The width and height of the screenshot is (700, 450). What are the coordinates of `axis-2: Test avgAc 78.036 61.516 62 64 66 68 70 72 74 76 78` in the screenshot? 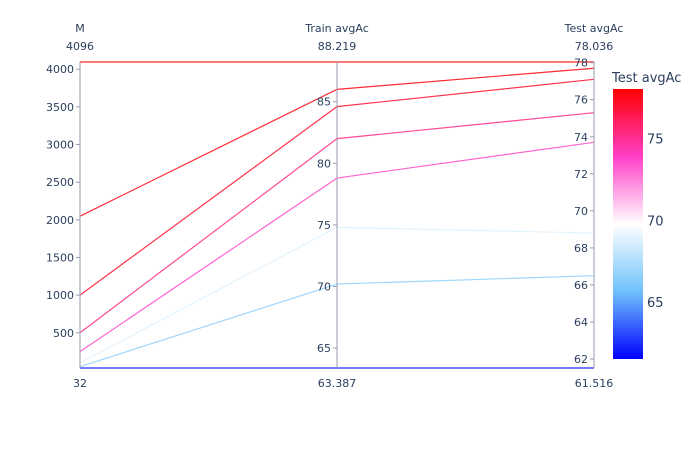 It's located at (594, 206).